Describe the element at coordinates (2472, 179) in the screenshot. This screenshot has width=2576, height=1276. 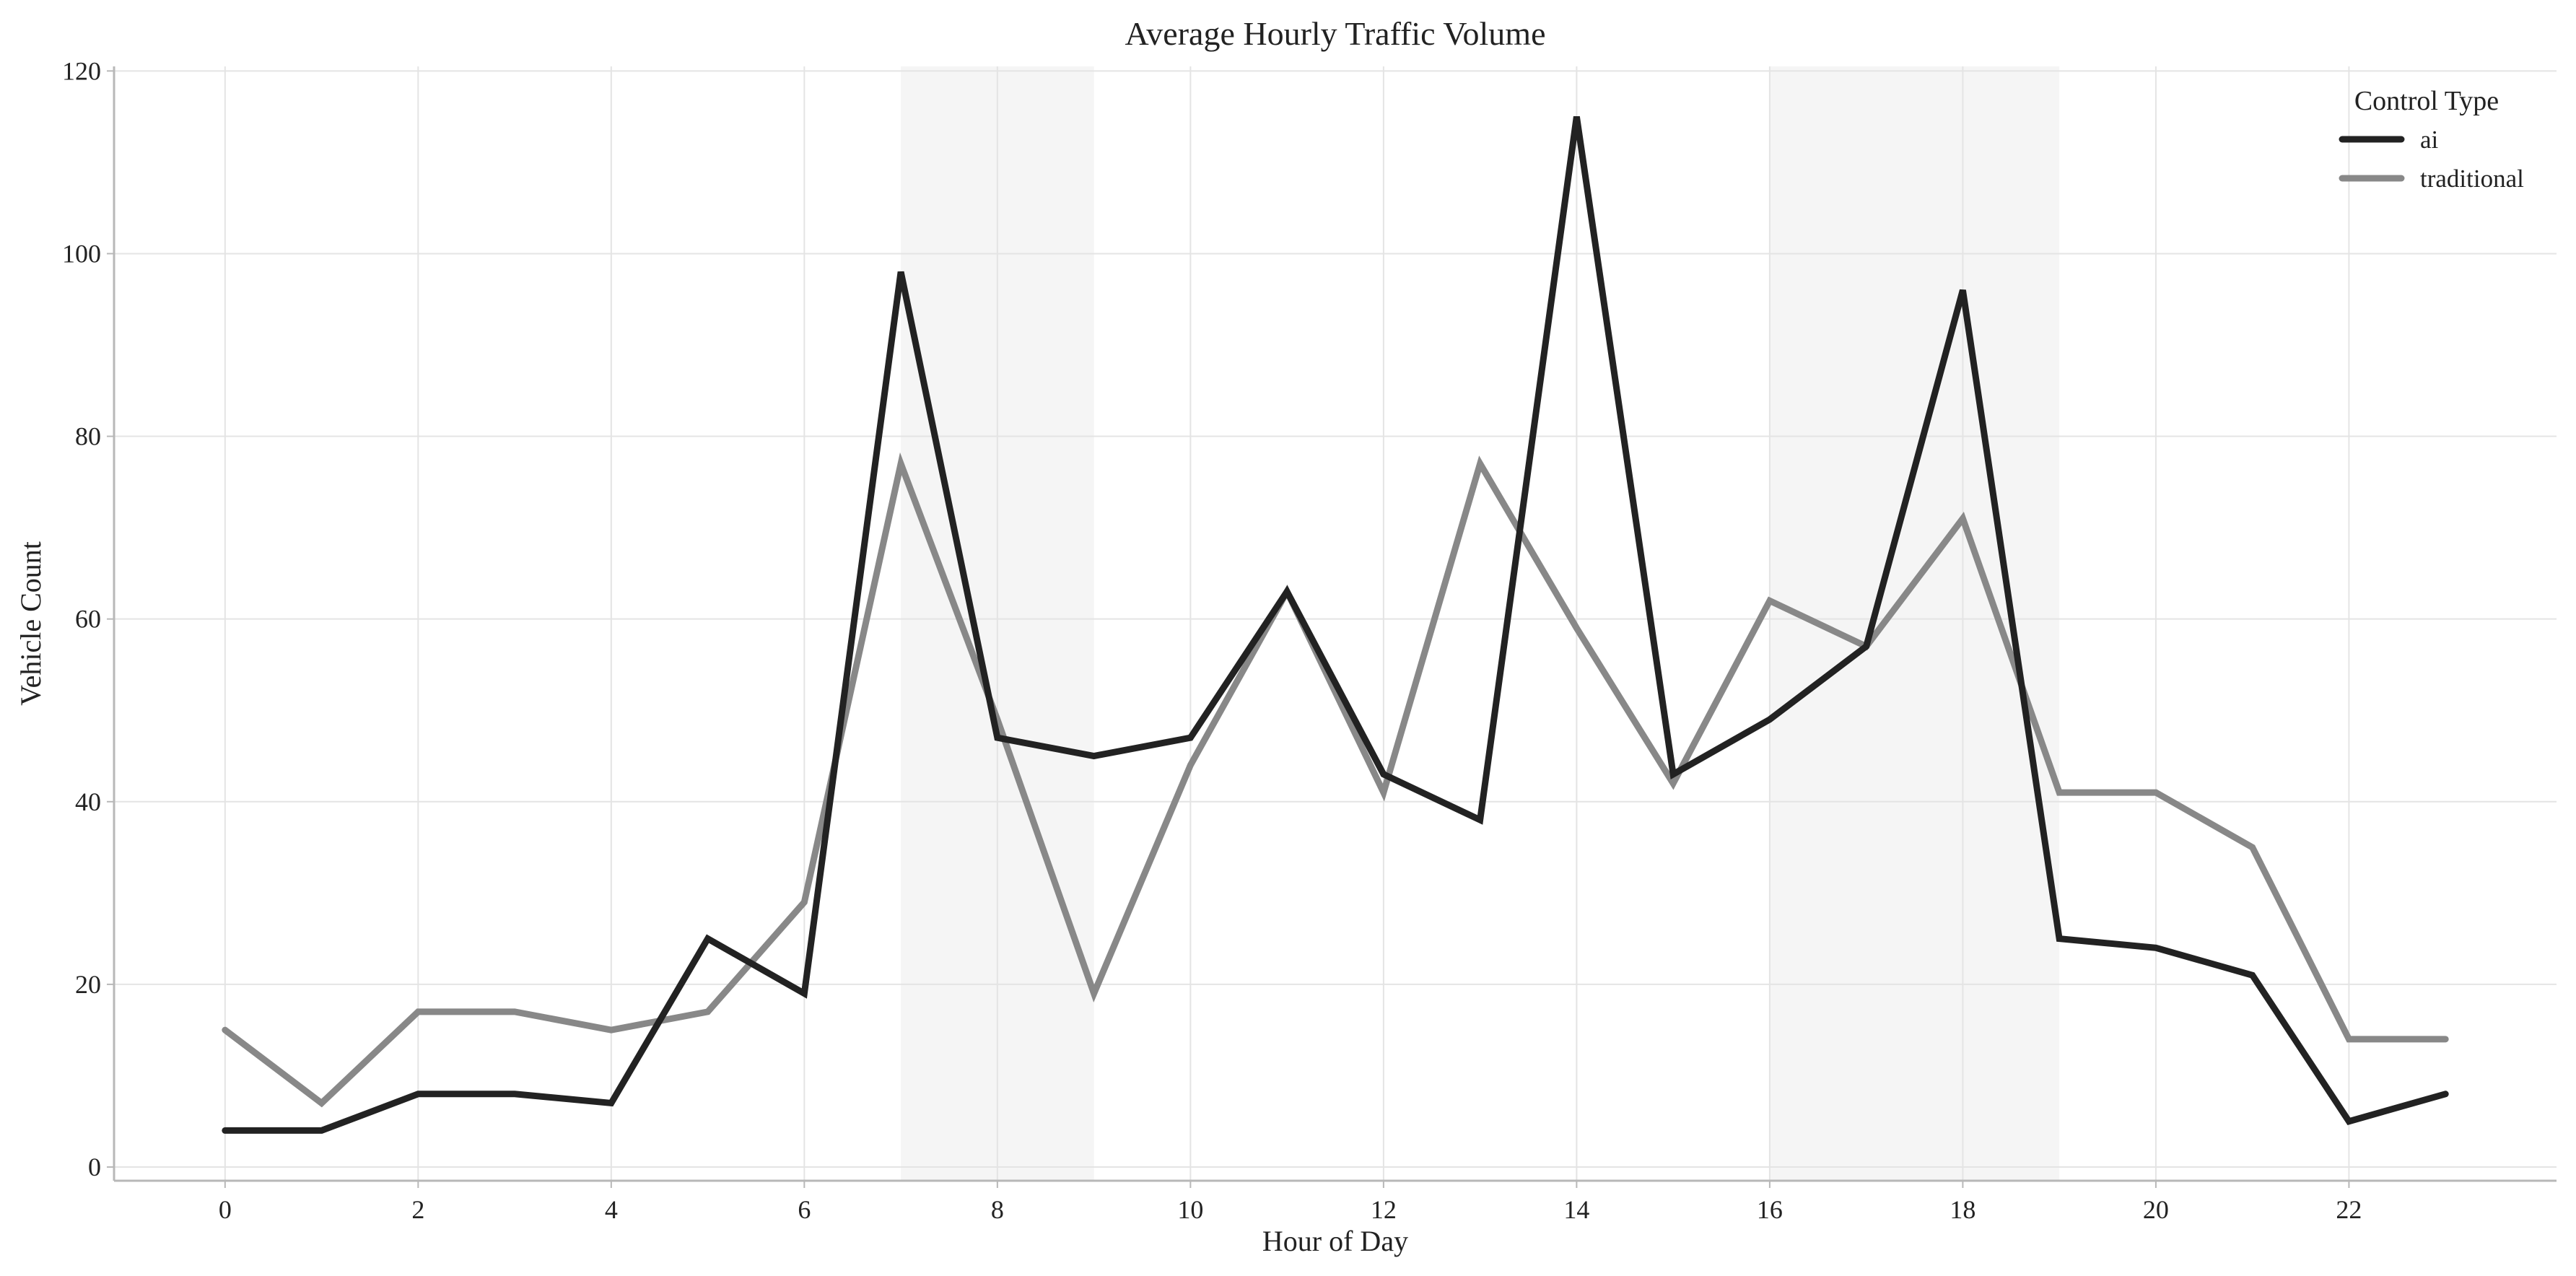
I see `legend-label-traditional: traditional` at that location.